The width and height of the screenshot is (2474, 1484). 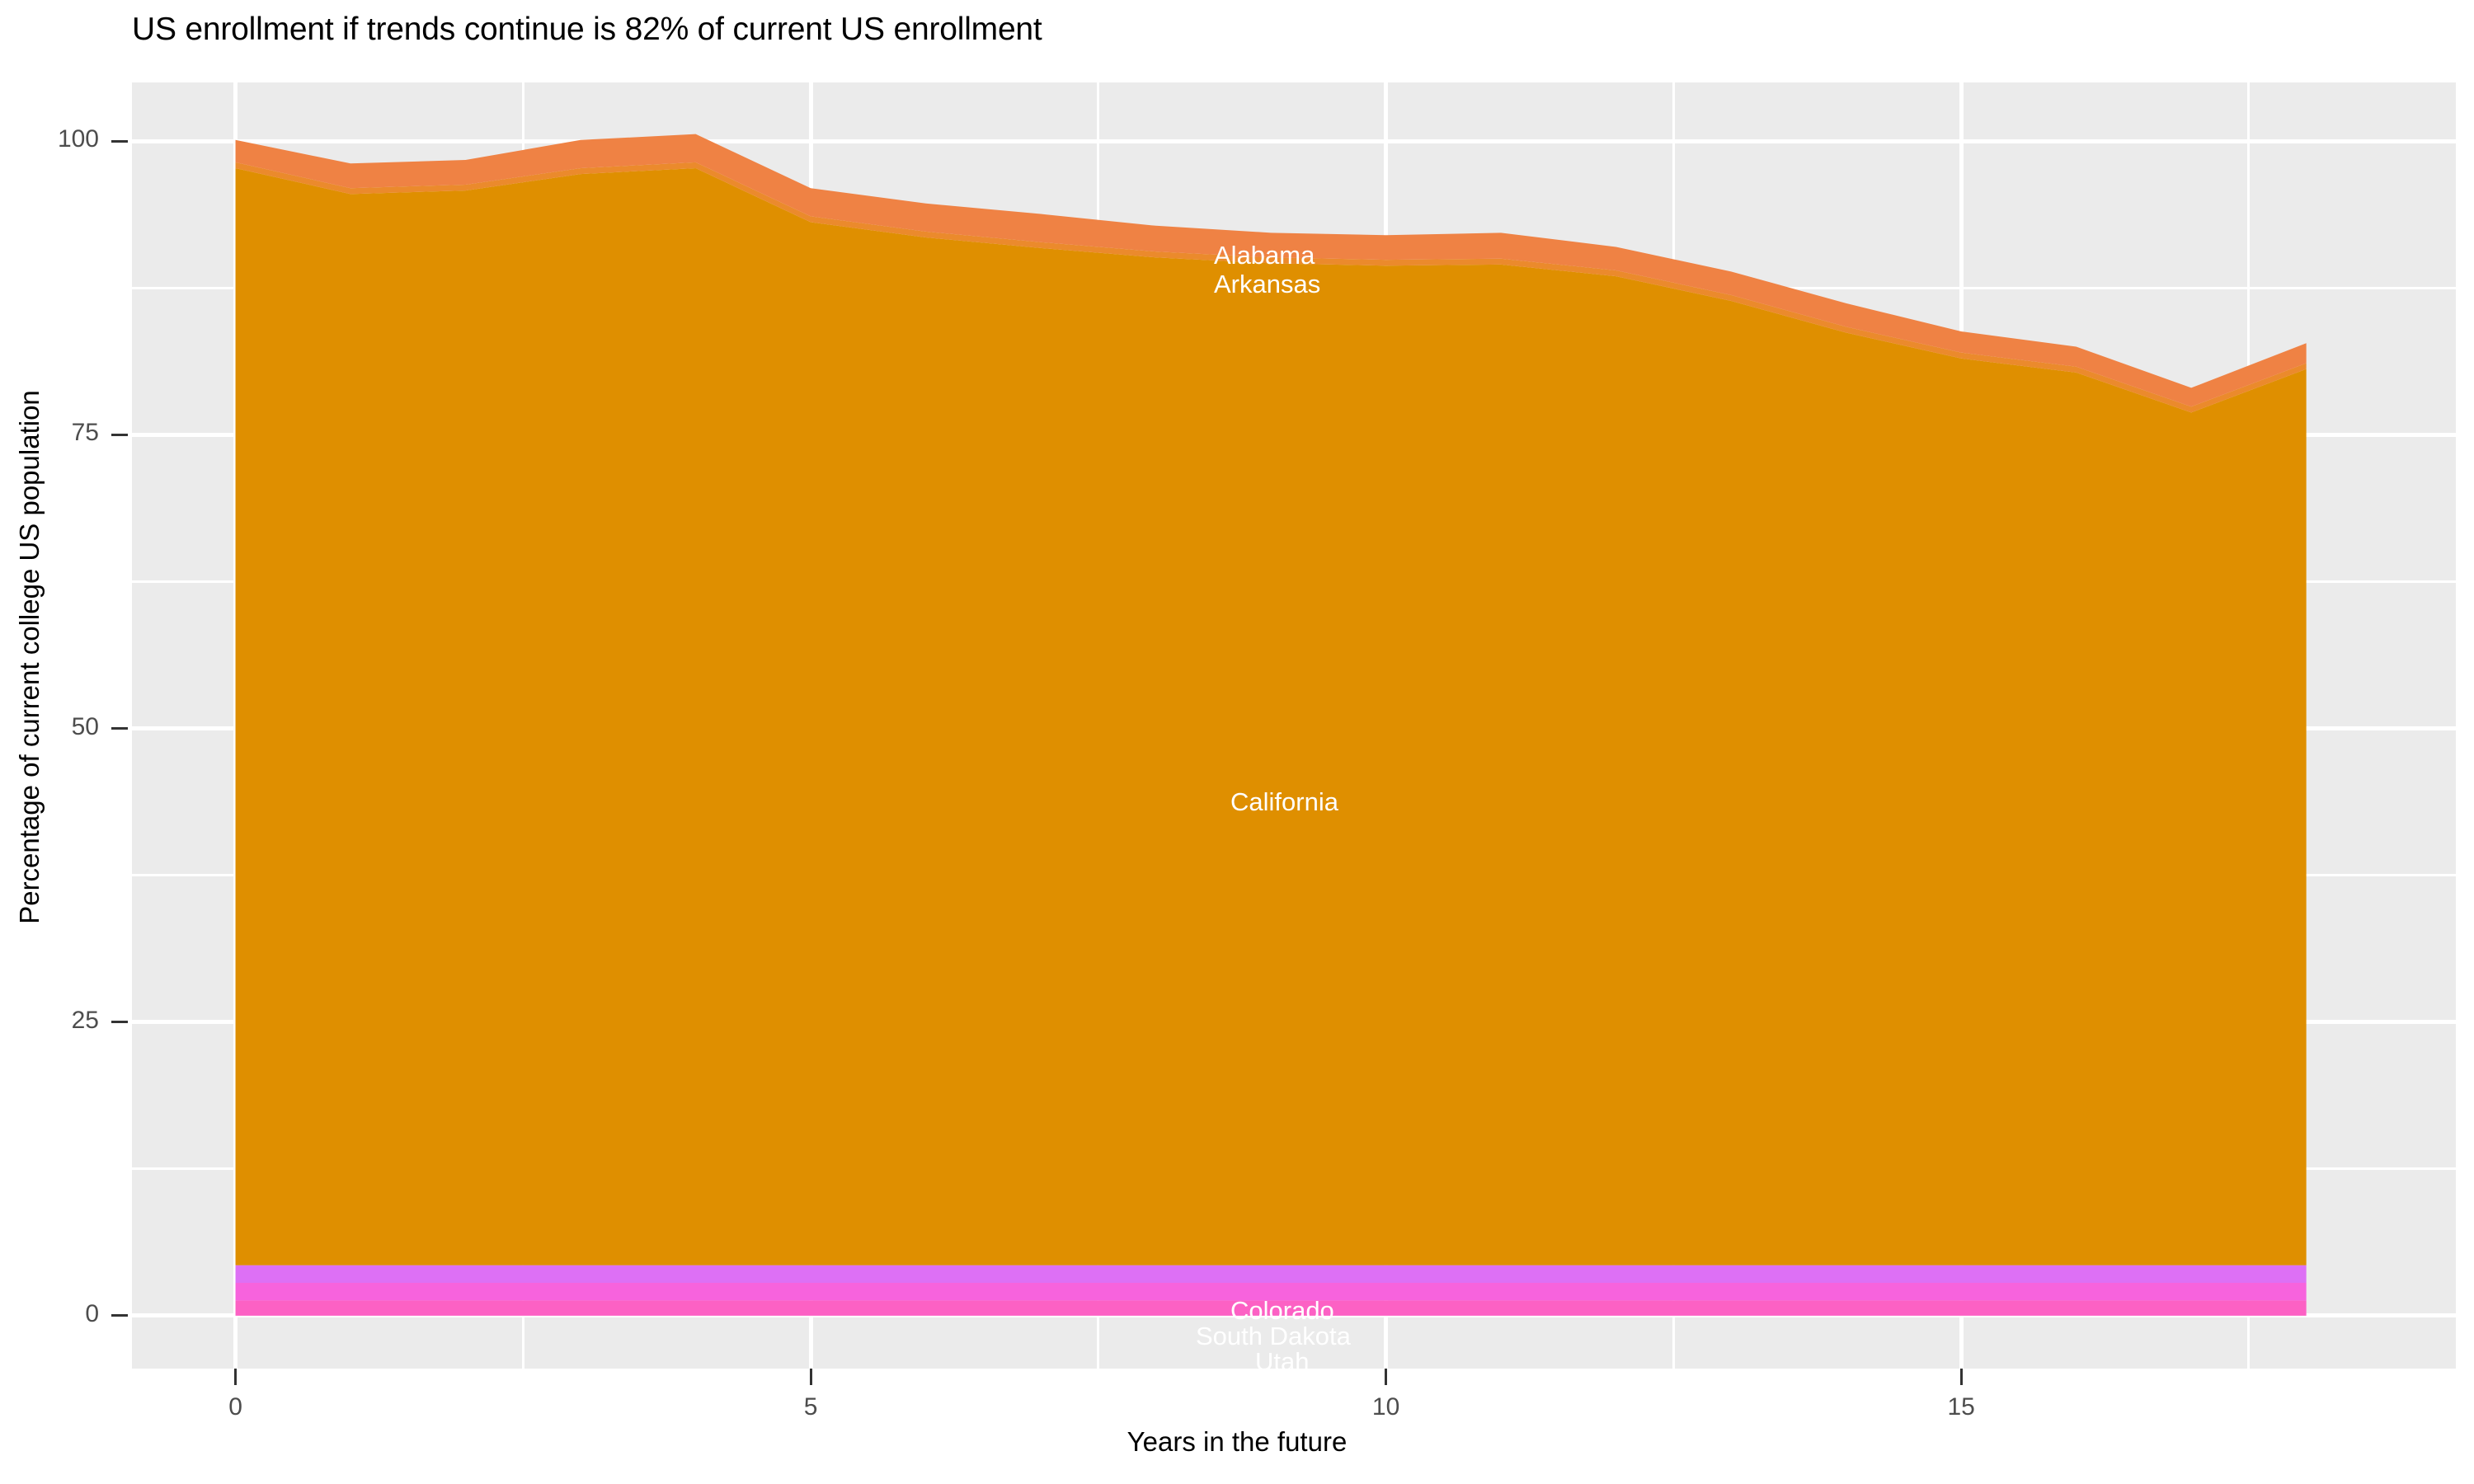 I want to click on area-series-utah, so click(x=1271, y=1308).